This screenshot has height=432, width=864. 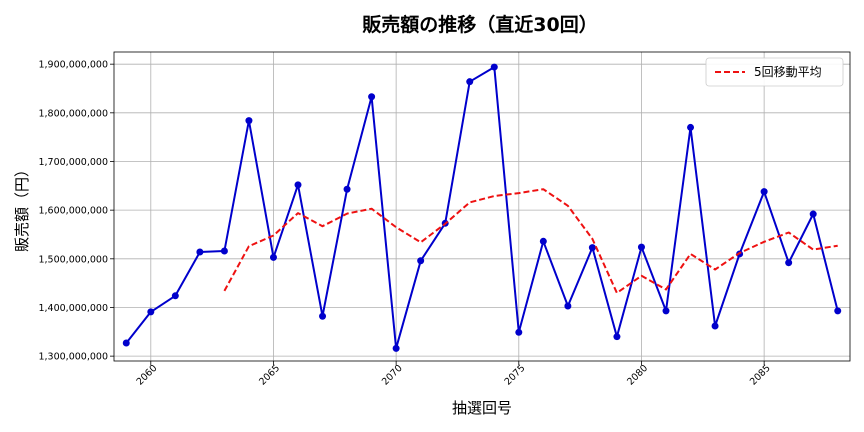 I want to click on y-tick-label: 1,800,000,000, so click(x=73, y=113).